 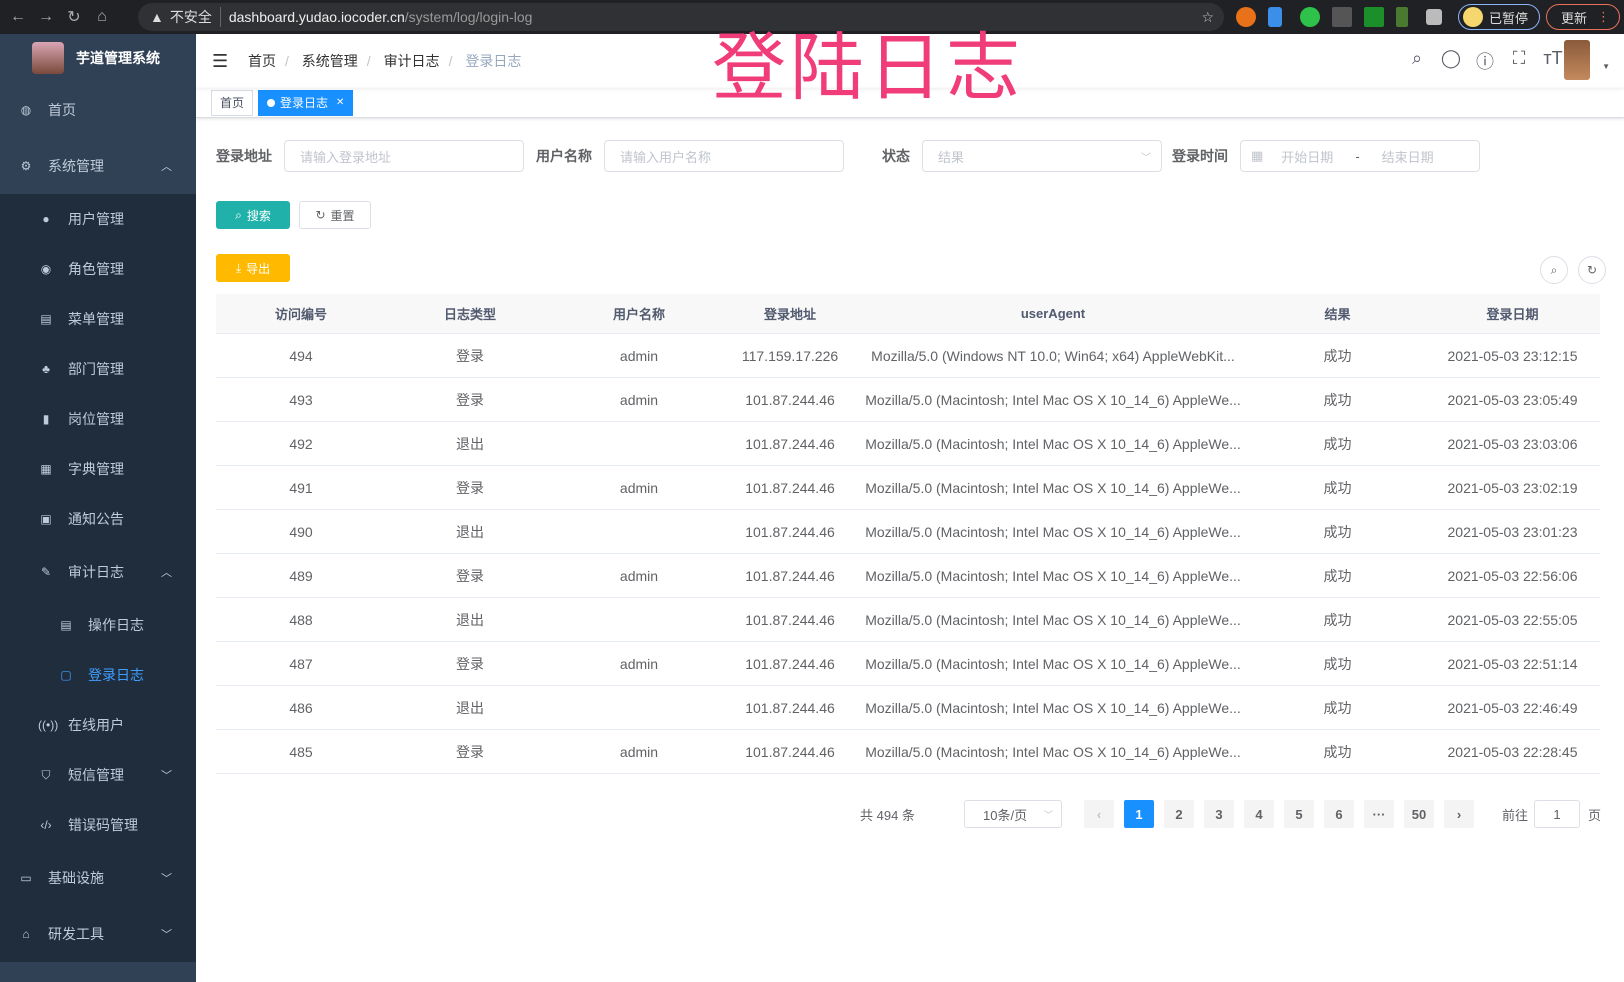 I want to click on reset-button: ↻ 重置, so click(x=335, y=215).